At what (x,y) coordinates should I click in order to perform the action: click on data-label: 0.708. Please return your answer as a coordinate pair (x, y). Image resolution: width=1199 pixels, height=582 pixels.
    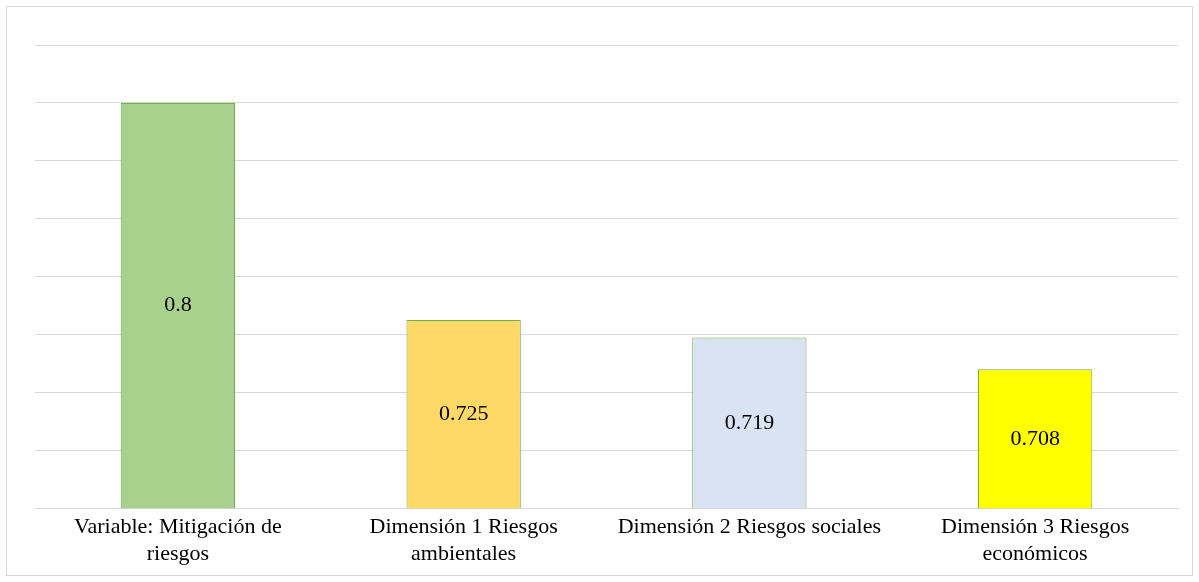
    Looking at the image, I should click on (1035, 437).